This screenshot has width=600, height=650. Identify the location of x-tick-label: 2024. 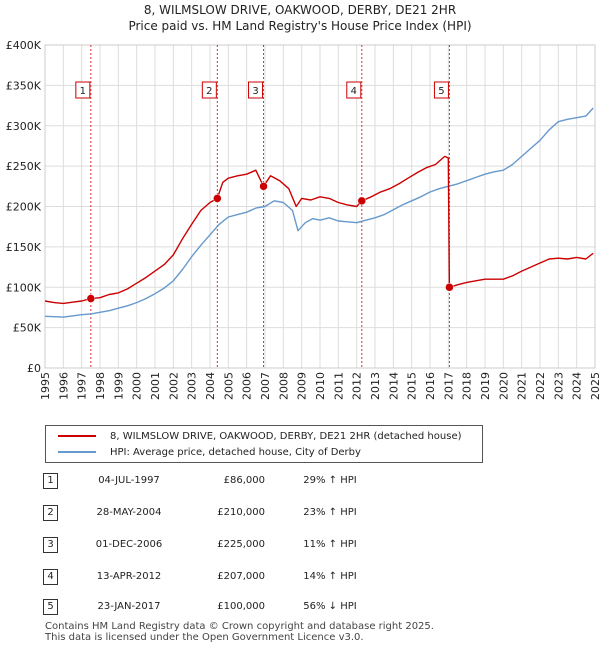
(577, 386).